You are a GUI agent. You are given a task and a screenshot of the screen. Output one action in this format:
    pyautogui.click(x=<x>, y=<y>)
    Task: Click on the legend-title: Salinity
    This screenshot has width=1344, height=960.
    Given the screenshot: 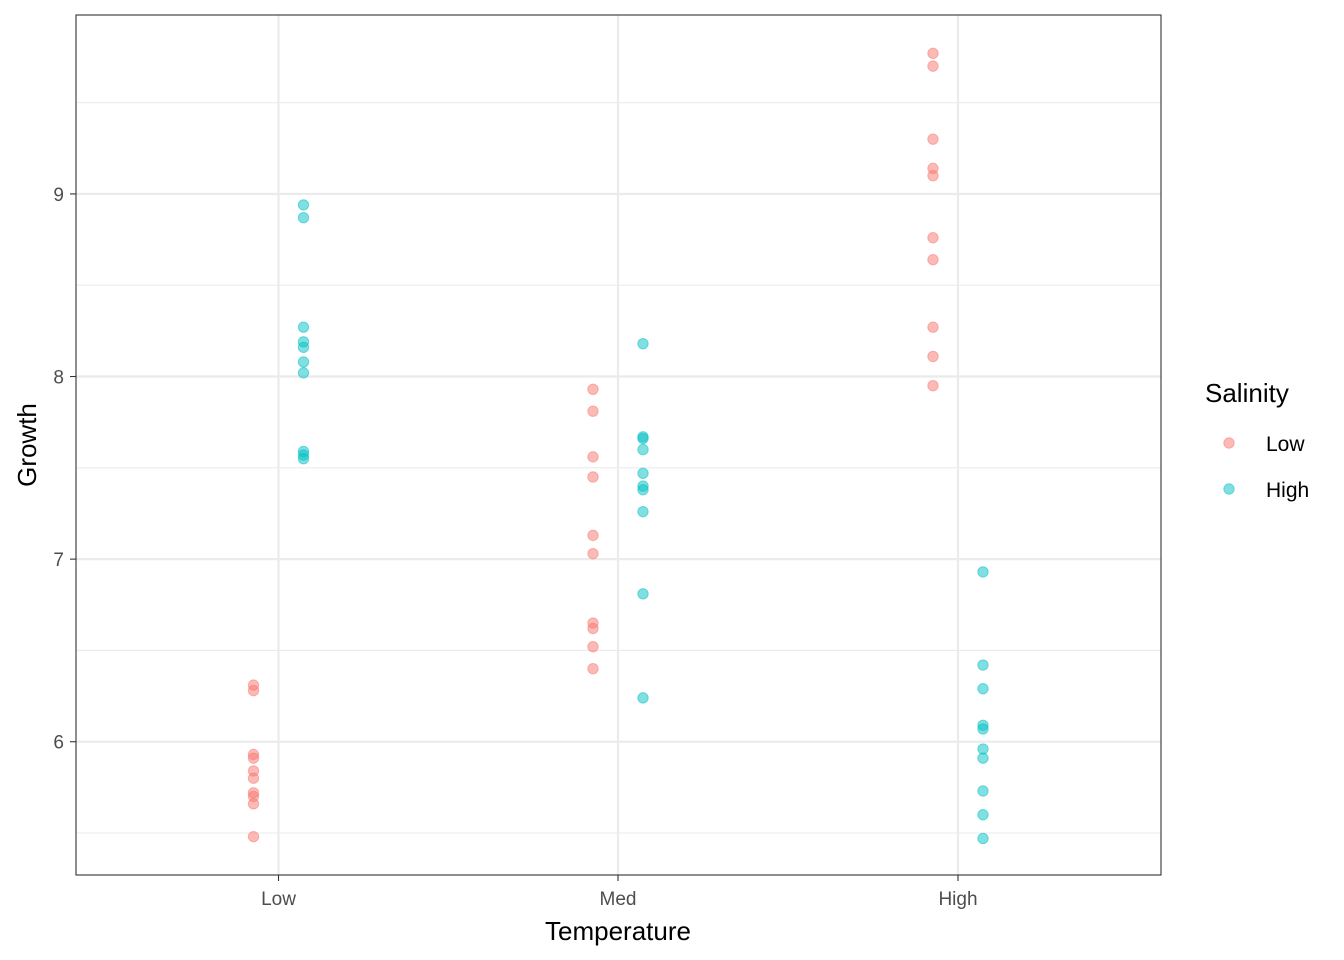 What is the action you would take?
    pyautogui.click(x=1247, y=393)
    